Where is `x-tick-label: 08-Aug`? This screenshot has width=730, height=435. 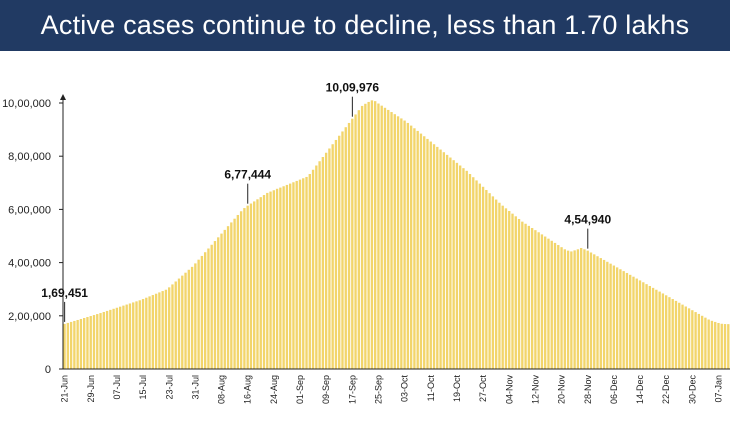 x-tick-label: 08-Aug is located at coordinates (222, 389).